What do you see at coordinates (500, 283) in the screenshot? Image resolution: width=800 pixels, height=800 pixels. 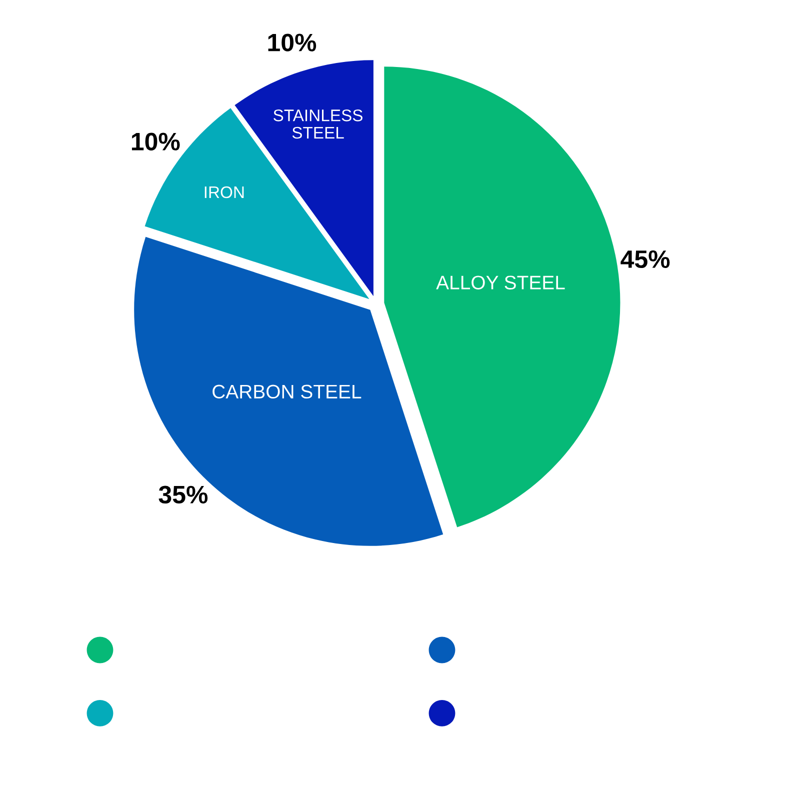 I see `slice-label: ALLOY STEEL` at bounding box center [500, 283].